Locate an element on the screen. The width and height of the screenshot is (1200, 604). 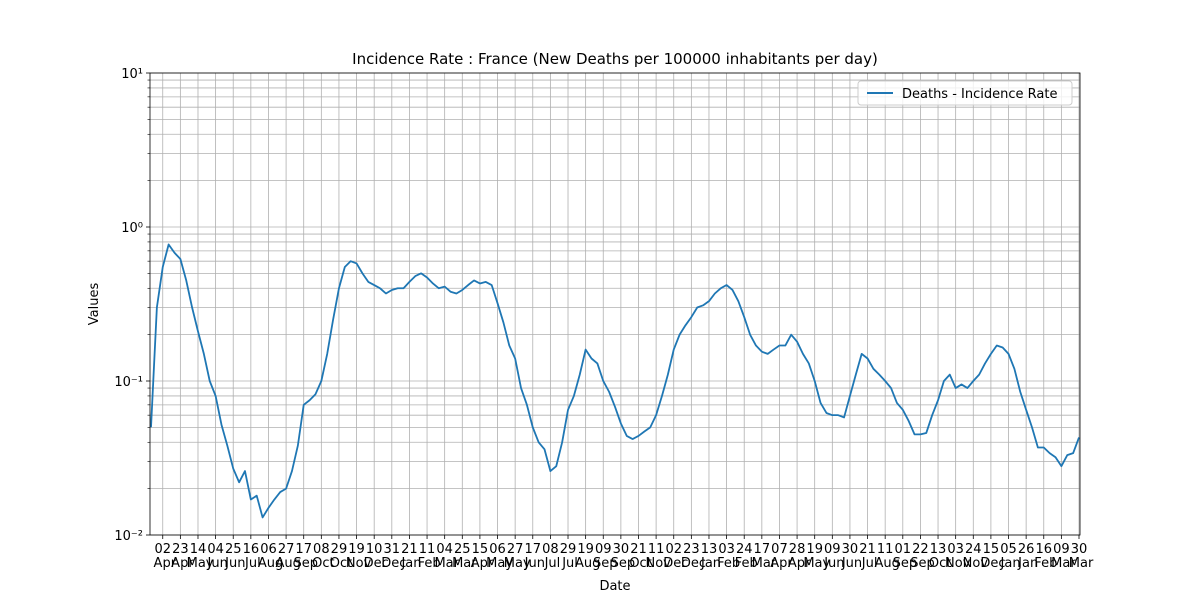
x-tick-label: 05 Jan is located at coordinates (1008, 556).